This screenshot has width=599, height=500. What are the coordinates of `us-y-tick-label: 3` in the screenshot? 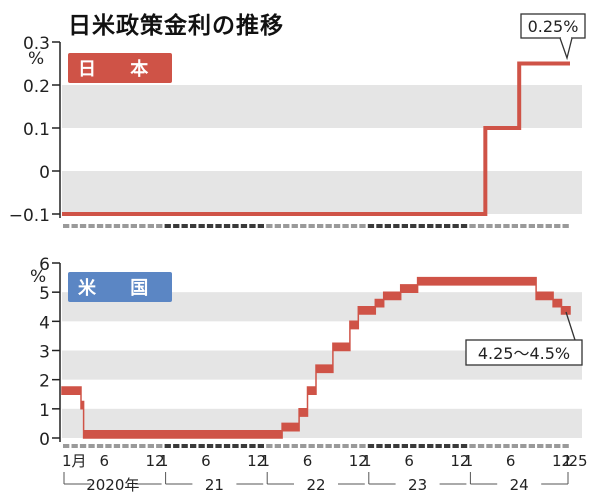 It's located at (44, 353).